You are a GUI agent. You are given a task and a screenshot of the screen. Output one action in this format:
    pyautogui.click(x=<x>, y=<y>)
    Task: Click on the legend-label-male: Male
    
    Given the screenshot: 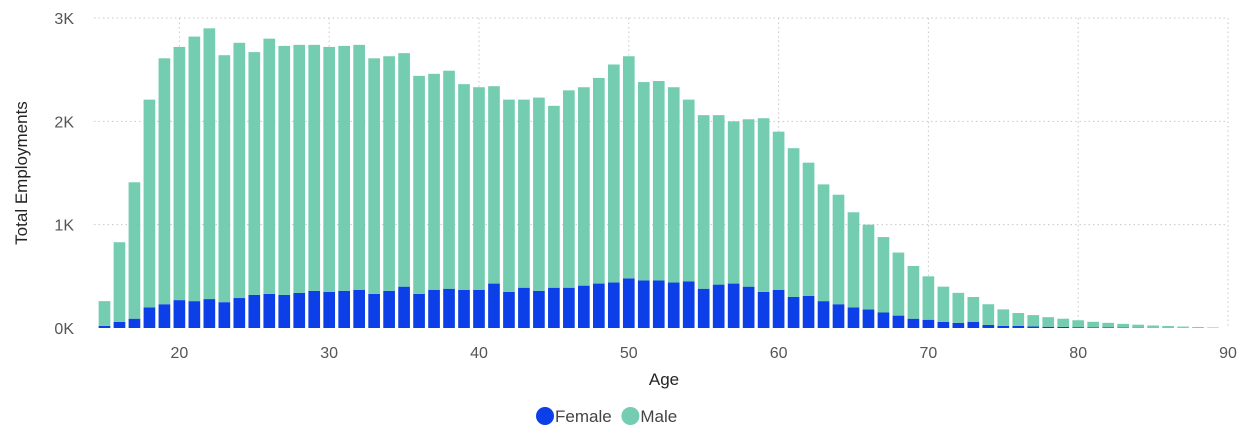 What is the action you would take?
    pyautogui.click(x=658, y=416)
    